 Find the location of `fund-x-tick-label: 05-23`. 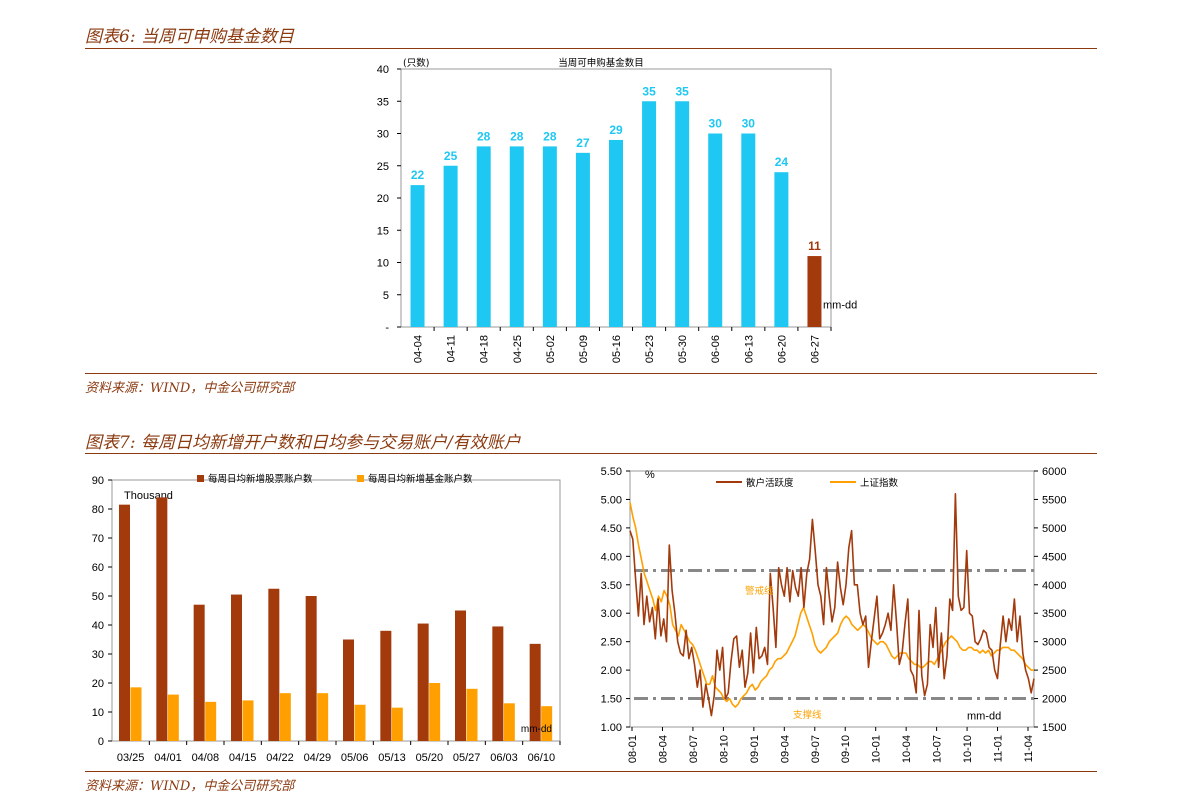

fund-x-tick-label: 05-23 is located at coordinates (650, 349).